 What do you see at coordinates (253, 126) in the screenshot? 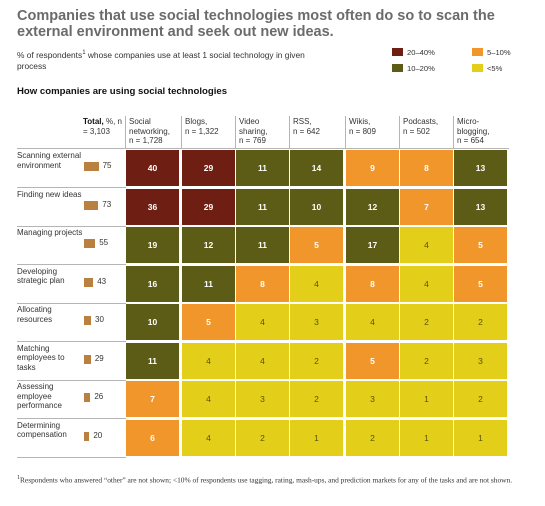
I see `column-header-label: Video sharing,` at bounding box center [253, 126].